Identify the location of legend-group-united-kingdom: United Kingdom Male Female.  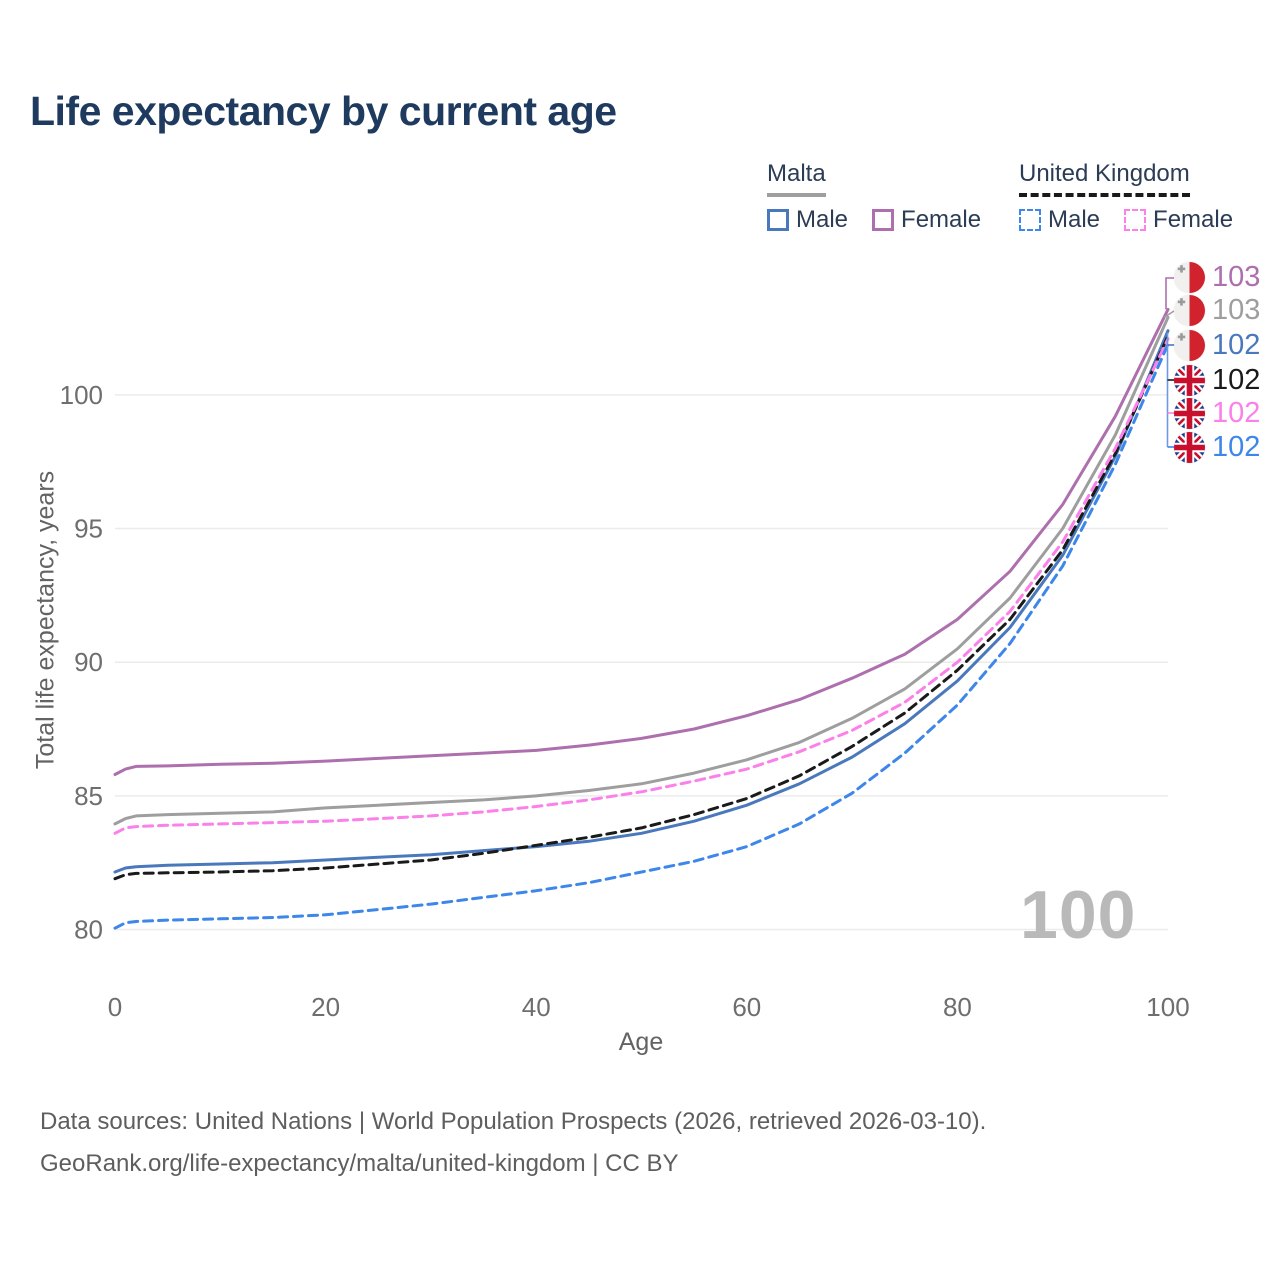
(1126, 197).